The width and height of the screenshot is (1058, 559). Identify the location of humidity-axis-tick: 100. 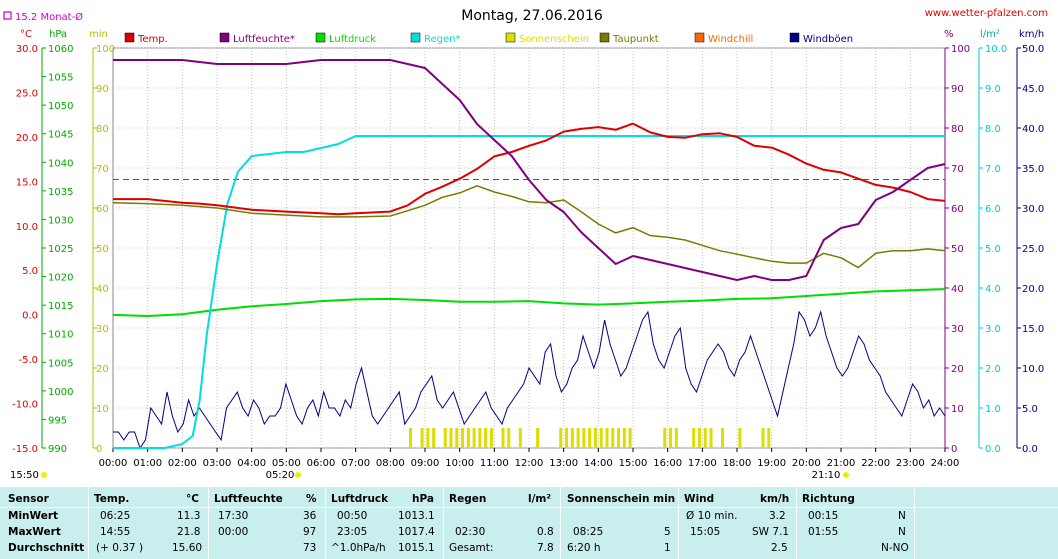
(960, 49).